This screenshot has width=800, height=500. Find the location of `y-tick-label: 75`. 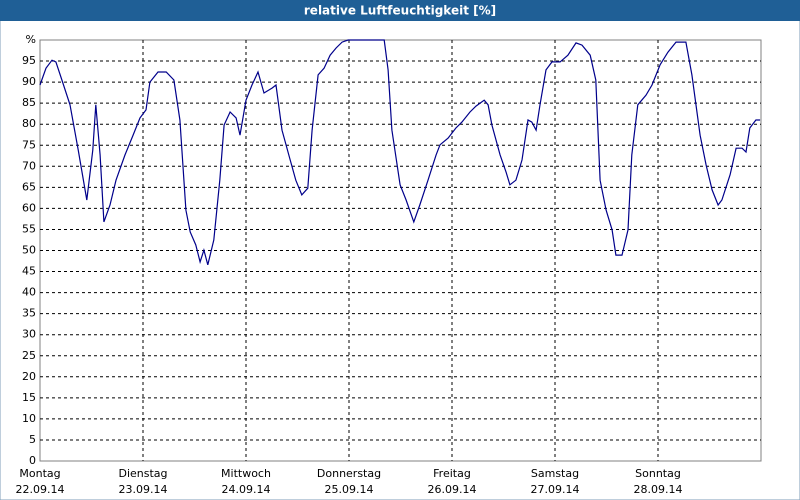

y-tick-label: 75 is located at coordinates (29, 144).